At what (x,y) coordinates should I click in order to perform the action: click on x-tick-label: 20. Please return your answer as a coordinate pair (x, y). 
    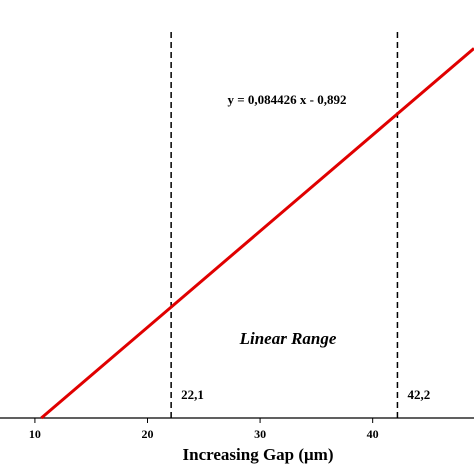
    Looking at the image, I should click on (147, 434).